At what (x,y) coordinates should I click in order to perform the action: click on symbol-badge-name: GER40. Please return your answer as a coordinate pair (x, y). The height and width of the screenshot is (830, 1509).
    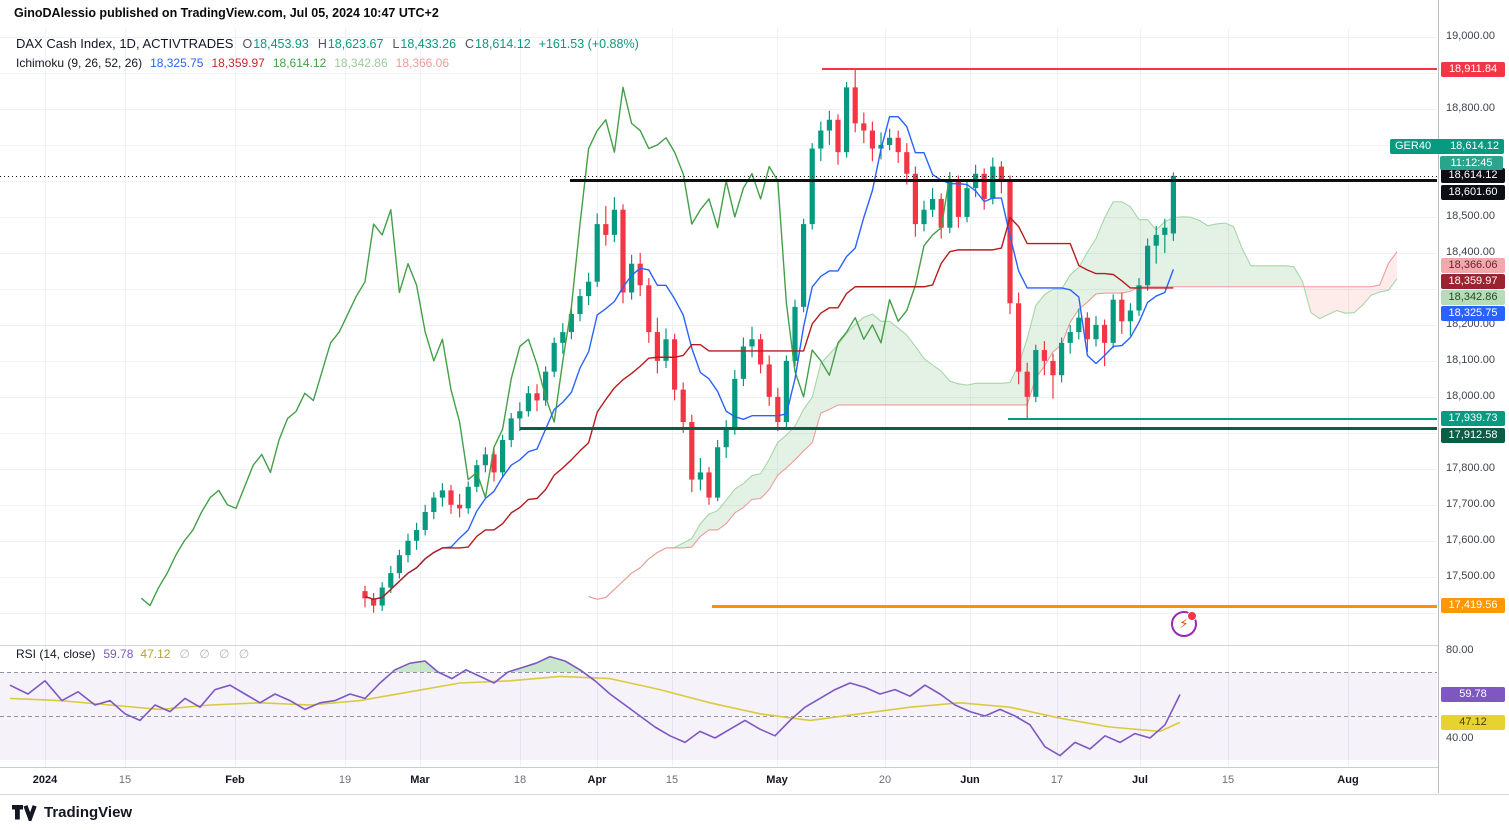
    Looking at the image, I should click on (1413, 146).